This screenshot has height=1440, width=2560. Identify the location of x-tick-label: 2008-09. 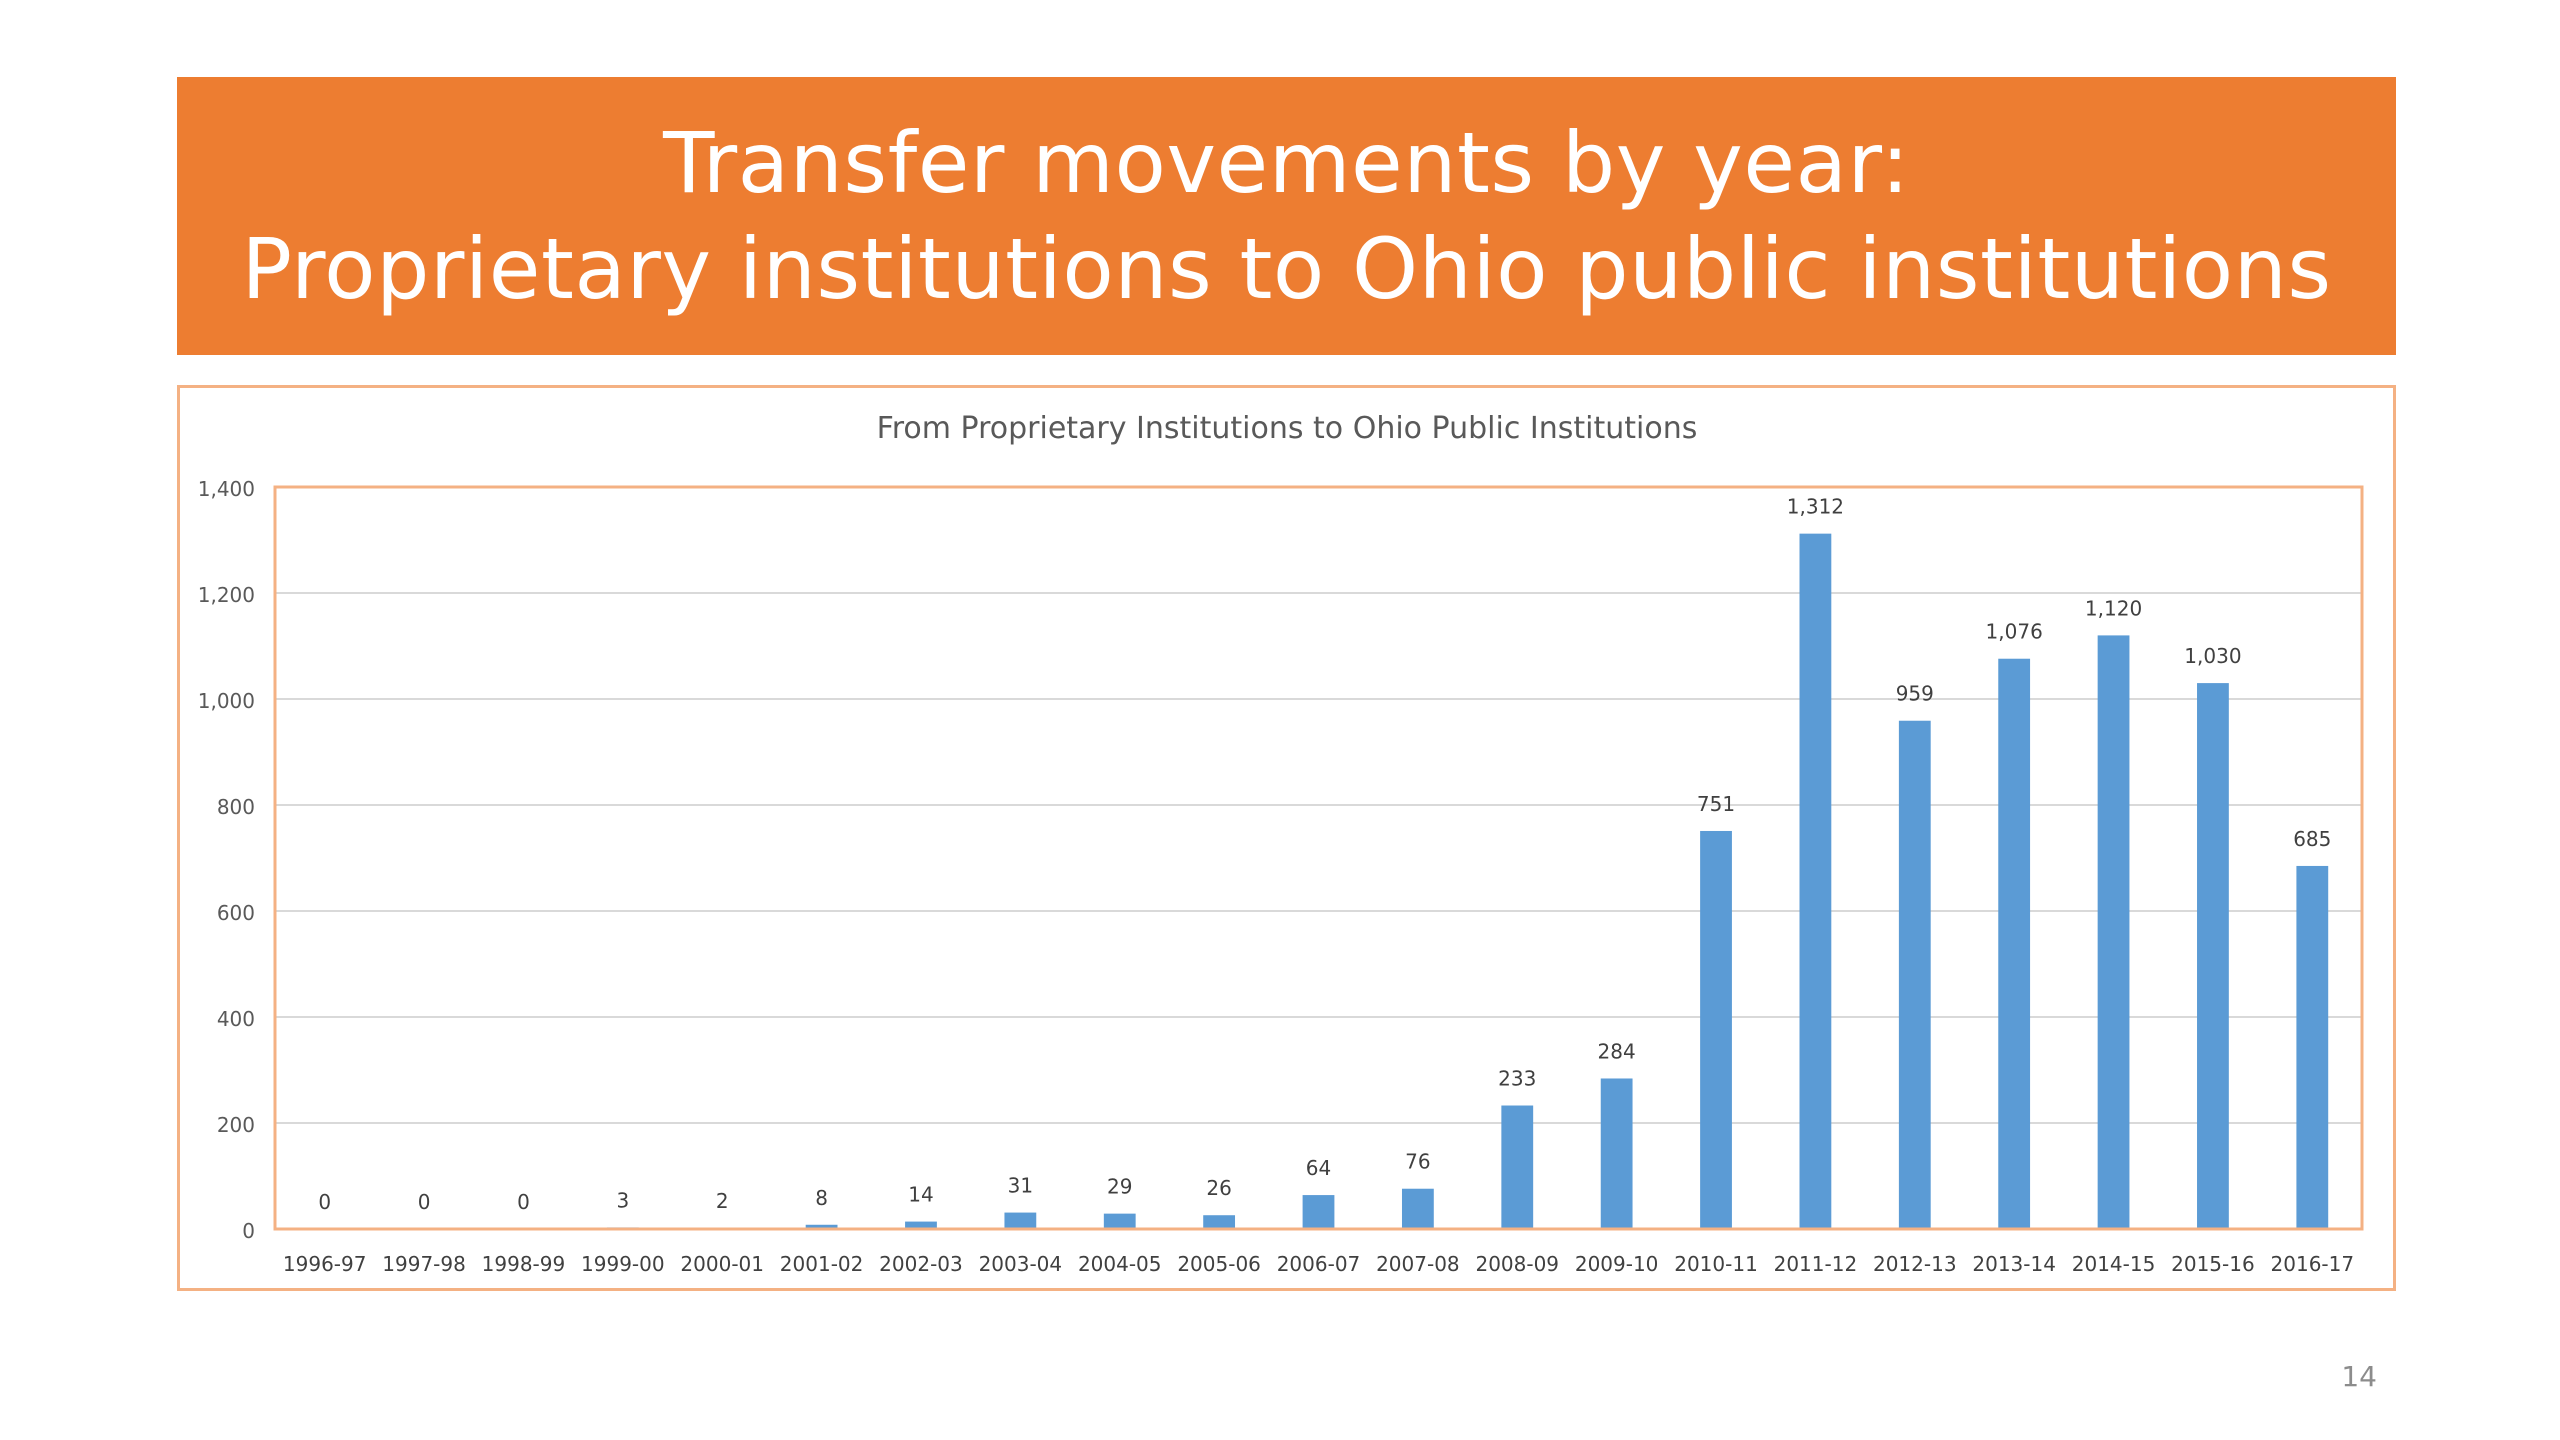
(1517, 1264).